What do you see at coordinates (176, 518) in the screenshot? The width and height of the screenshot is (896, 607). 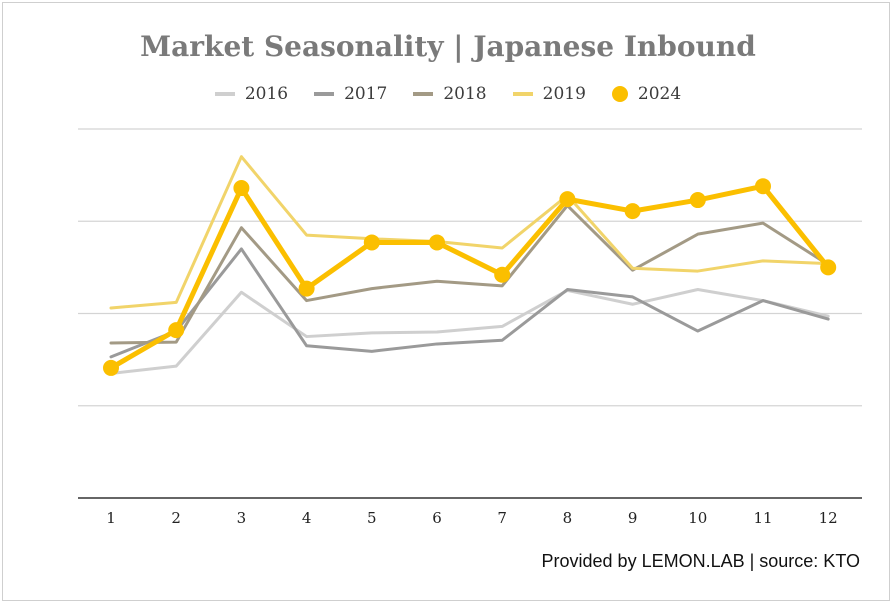 I see `x-tick-label: 2` at bounding box center [176, 518].